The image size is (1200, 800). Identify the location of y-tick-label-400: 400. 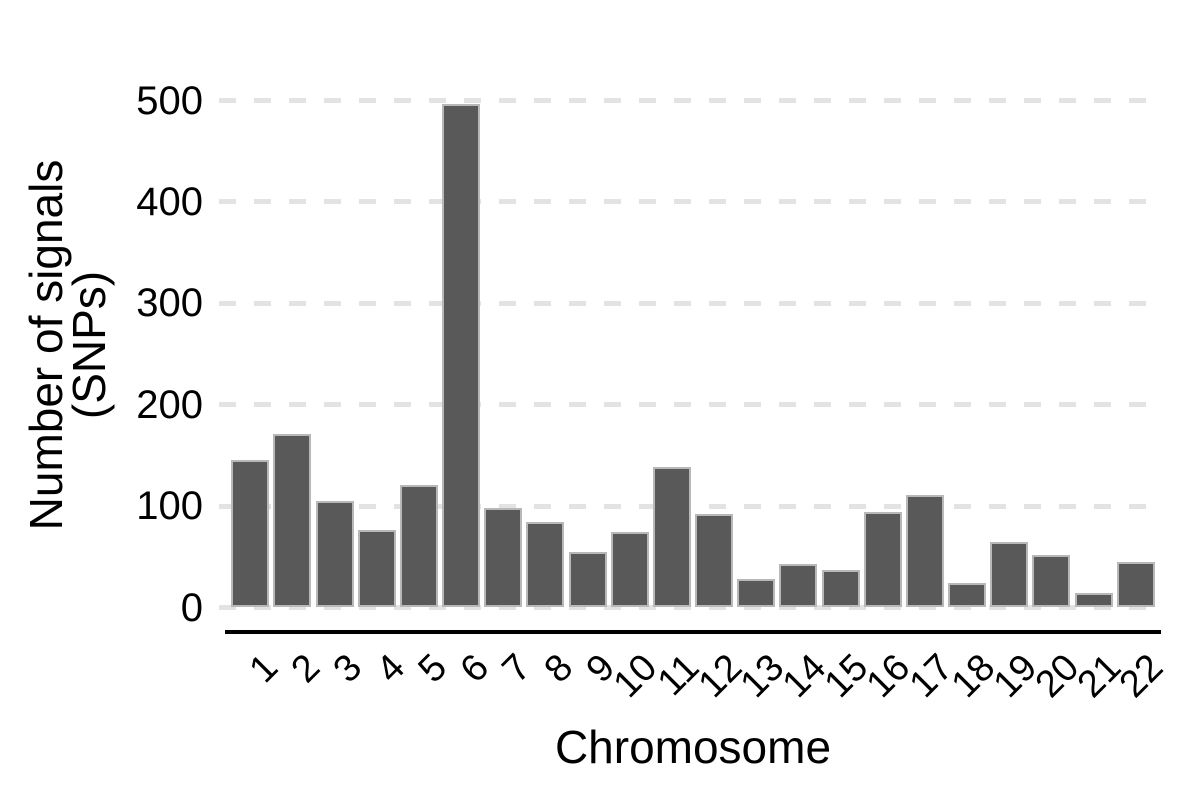
(169, 201).